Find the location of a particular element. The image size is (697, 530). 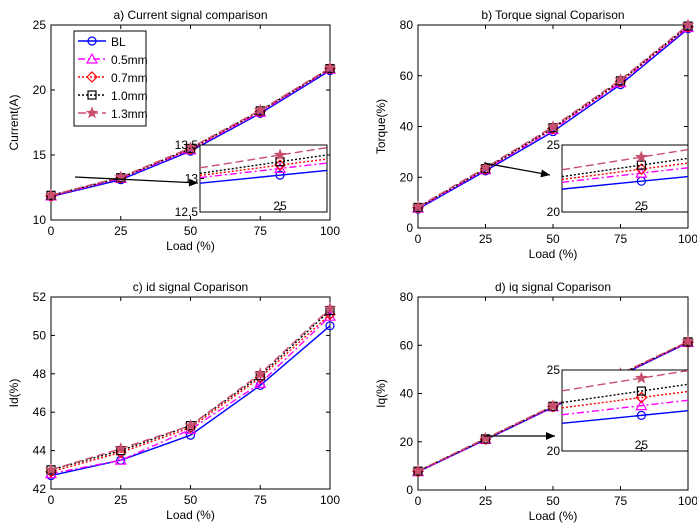

y-tick-label: 15 is located at coordinates (40, 155).